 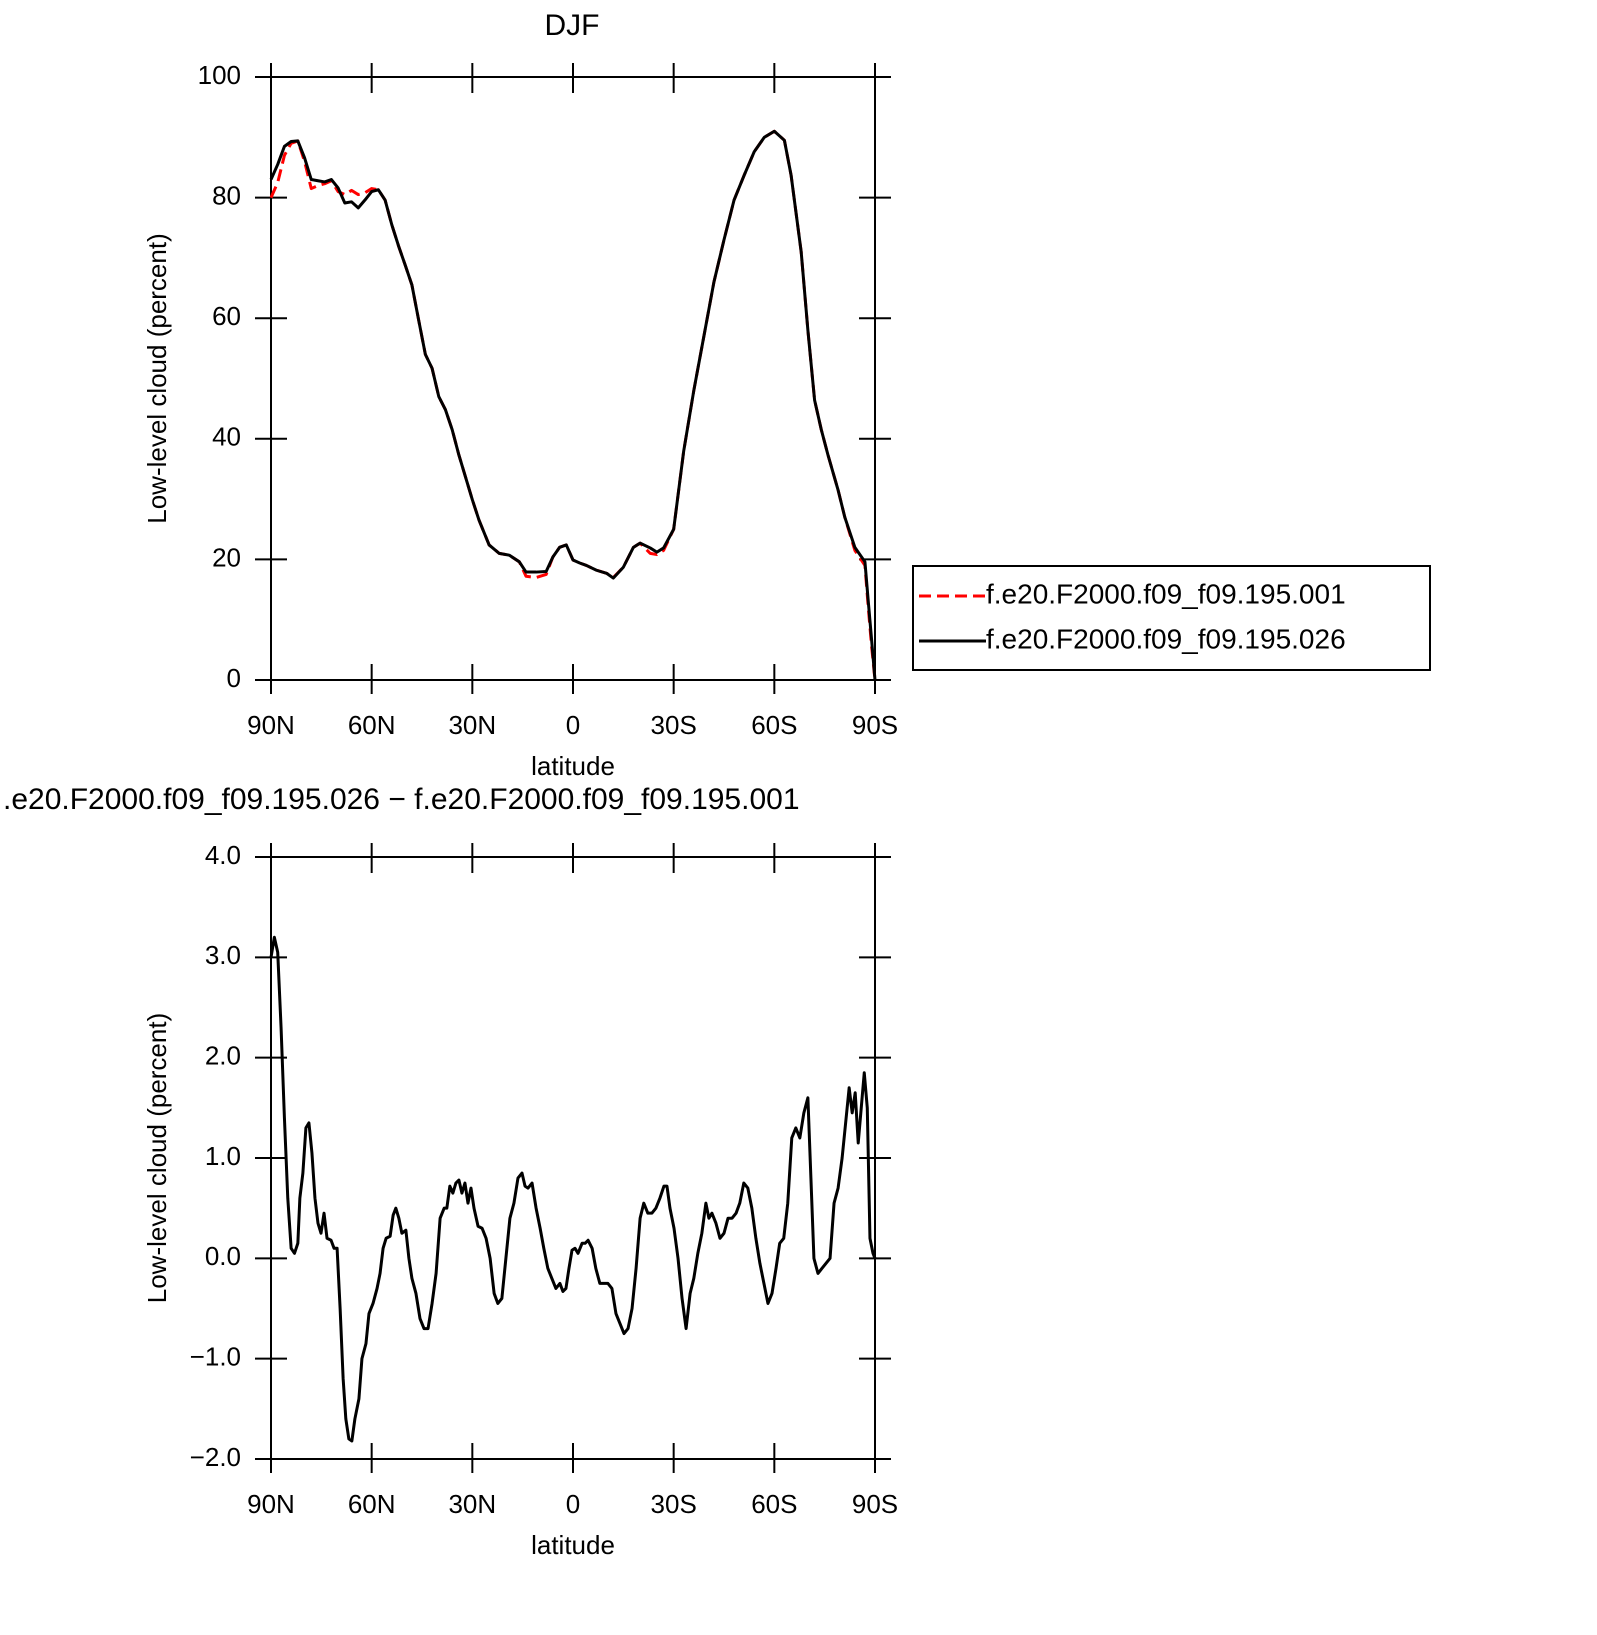 I want to click on y-tick-label: 0.0, so click(x=223, y=1256).